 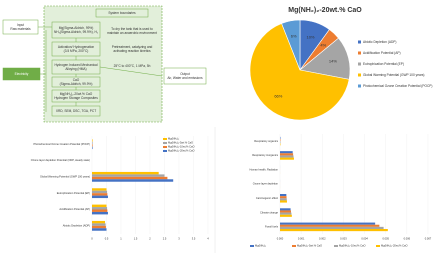 I want to click on node-label: Input, so click(x=20, y=25).